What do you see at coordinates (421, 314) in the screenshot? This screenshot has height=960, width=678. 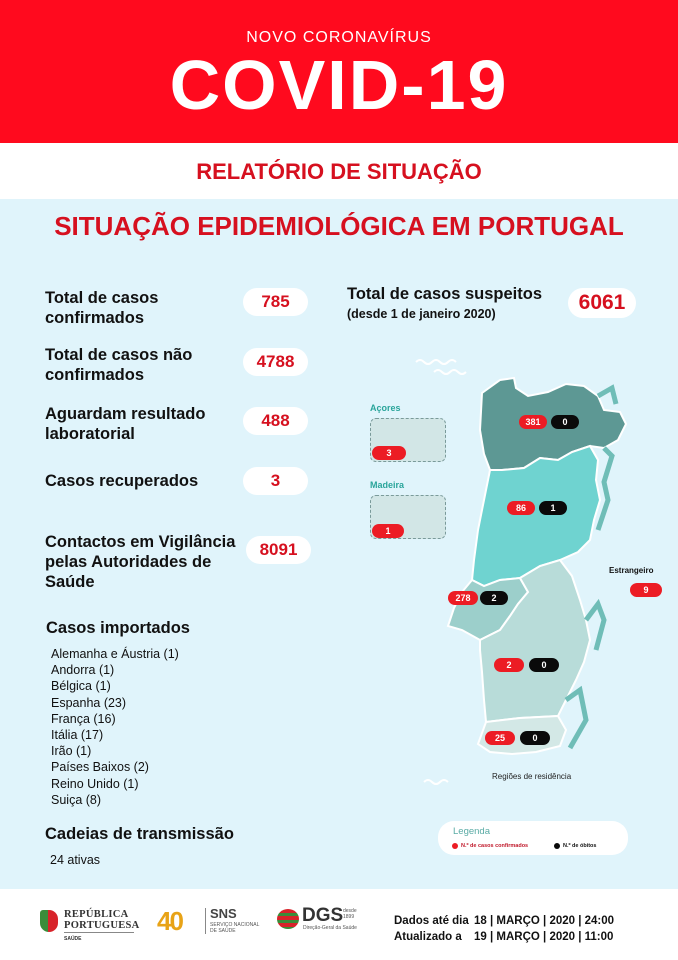 I see `stat-suspected-note: (desde 1 de janeiro 2020)` at bounding box center [421, 314].